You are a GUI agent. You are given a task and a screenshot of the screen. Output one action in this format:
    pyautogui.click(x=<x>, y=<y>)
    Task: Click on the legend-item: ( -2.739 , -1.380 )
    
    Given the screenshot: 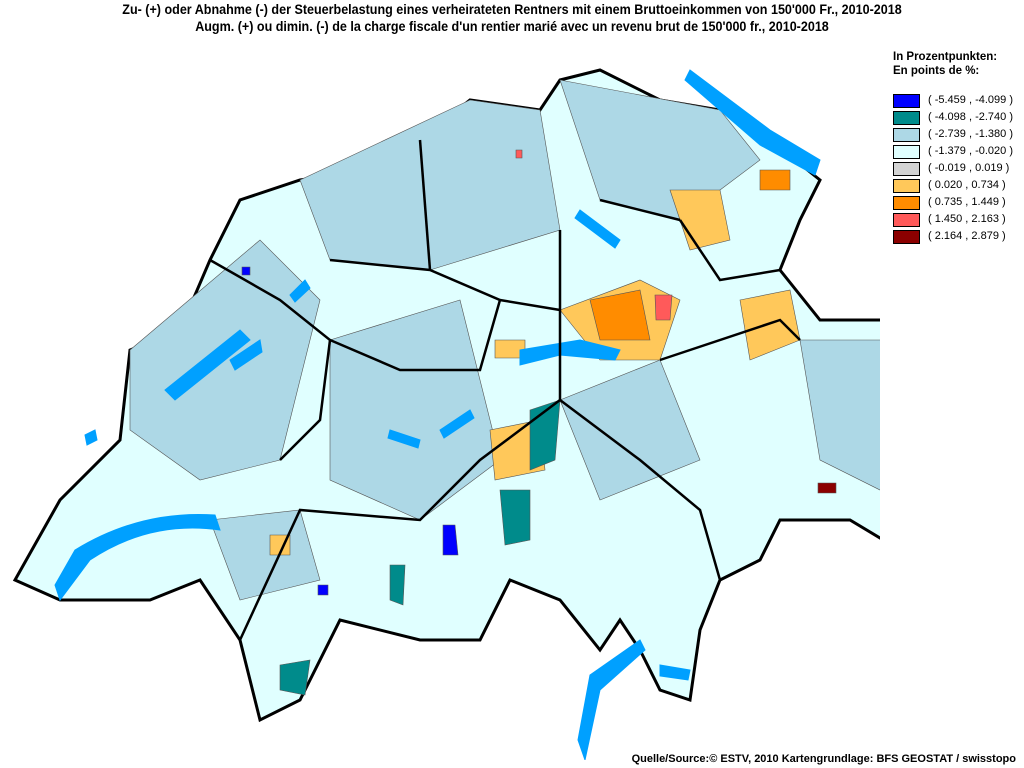 What is the action you would take?
    pyautogui.click(x=958, y=134)
    